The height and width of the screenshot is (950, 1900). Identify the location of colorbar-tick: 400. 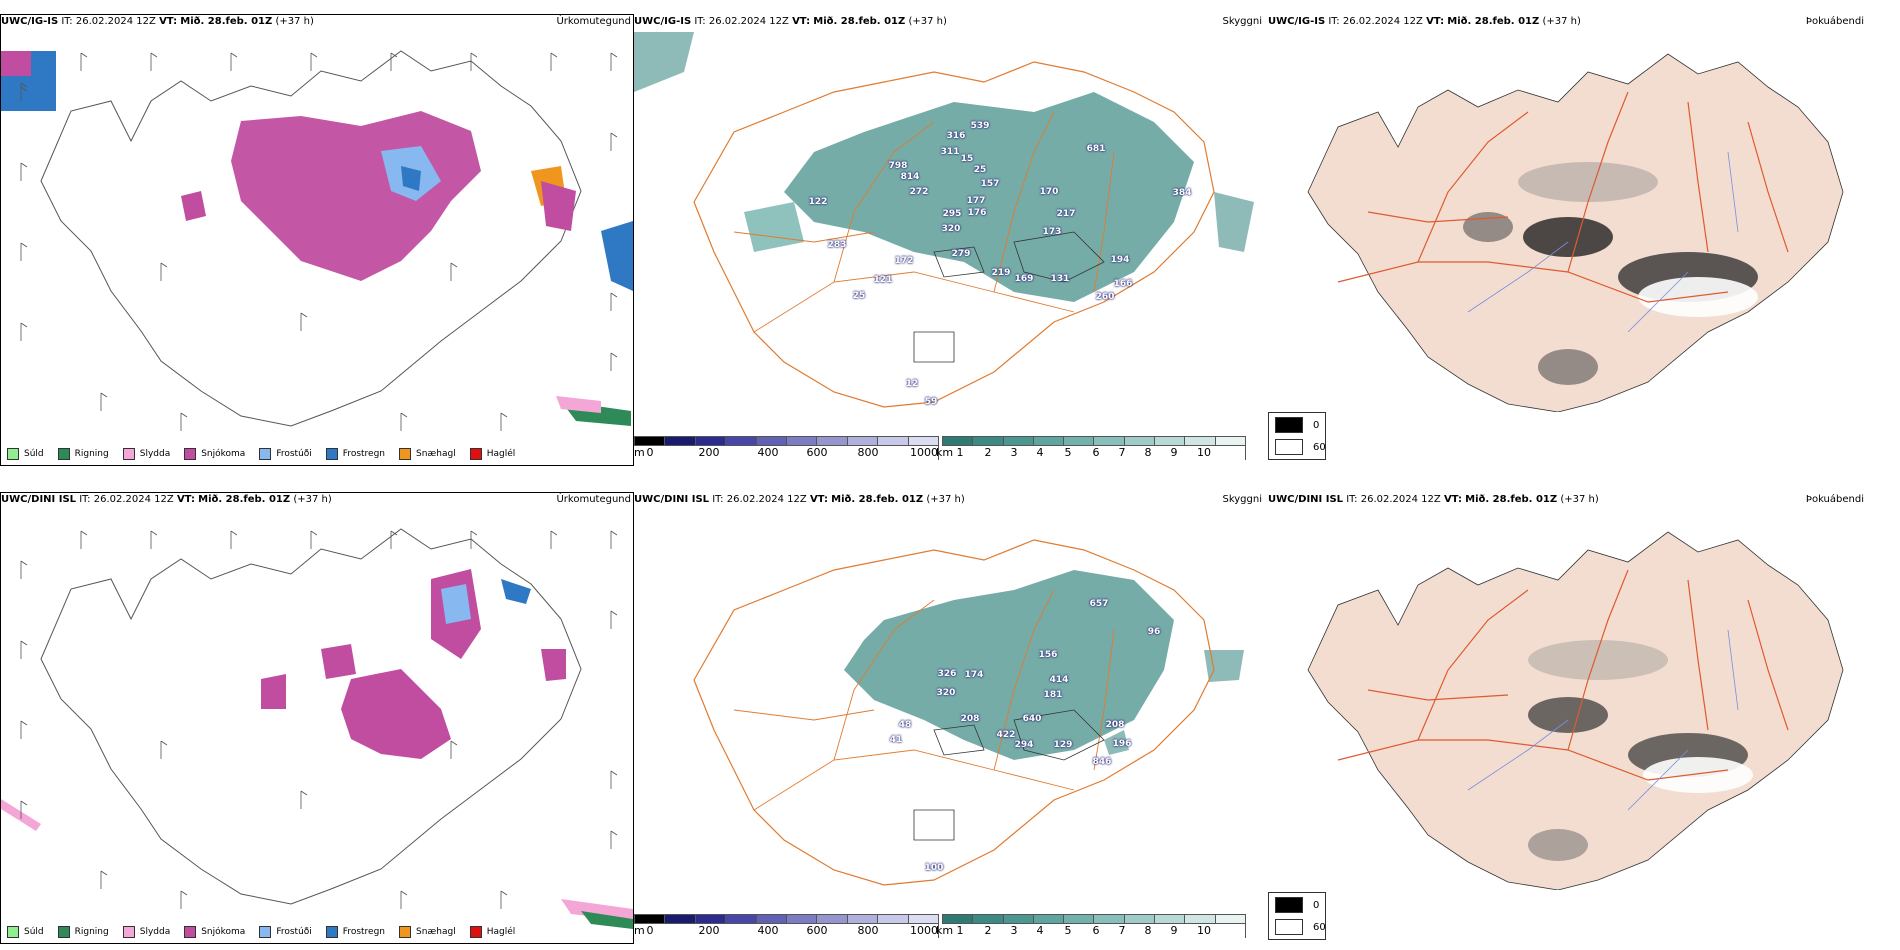
(768, 452).